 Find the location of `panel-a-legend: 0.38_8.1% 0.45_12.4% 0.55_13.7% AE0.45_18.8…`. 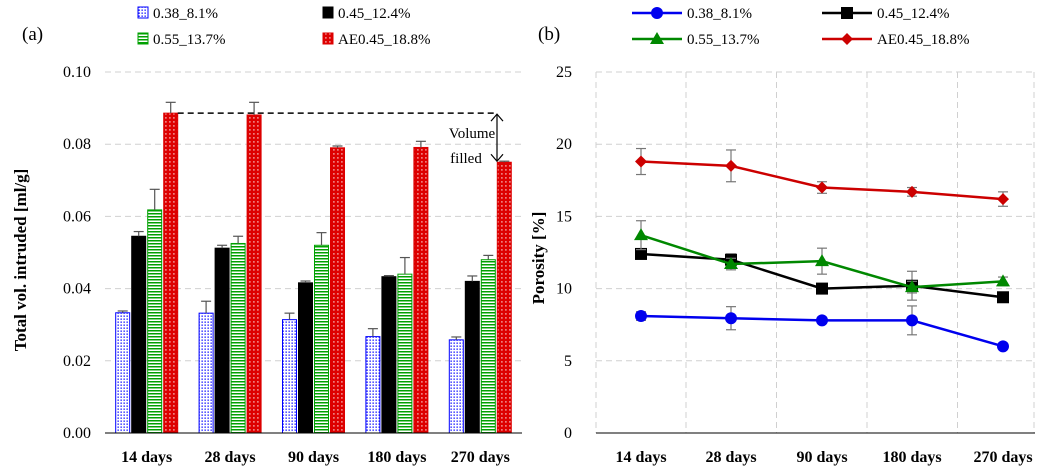

panel-a-legend: 0.38_8.1% 0.45_12.4% 0.55_13.7% AE0.45_18.8… is located at coordinates (284, 27).